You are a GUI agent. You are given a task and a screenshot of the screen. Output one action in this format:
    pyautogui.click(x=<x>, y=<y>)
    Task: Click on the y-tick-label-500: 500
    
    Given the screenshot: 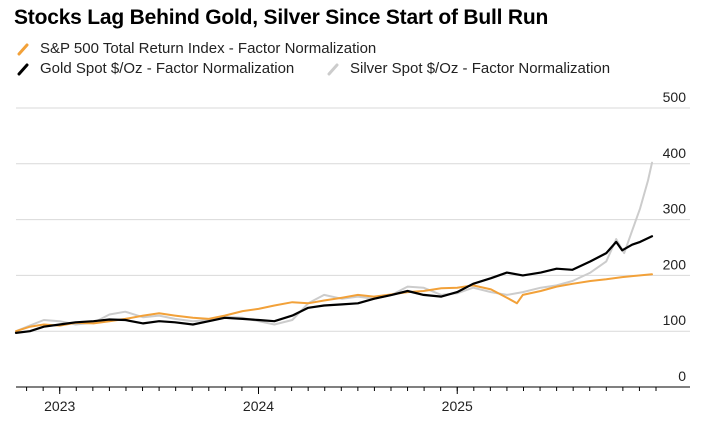 What is the action you would take?
    pyautogui.click(x=675, y=97)
    